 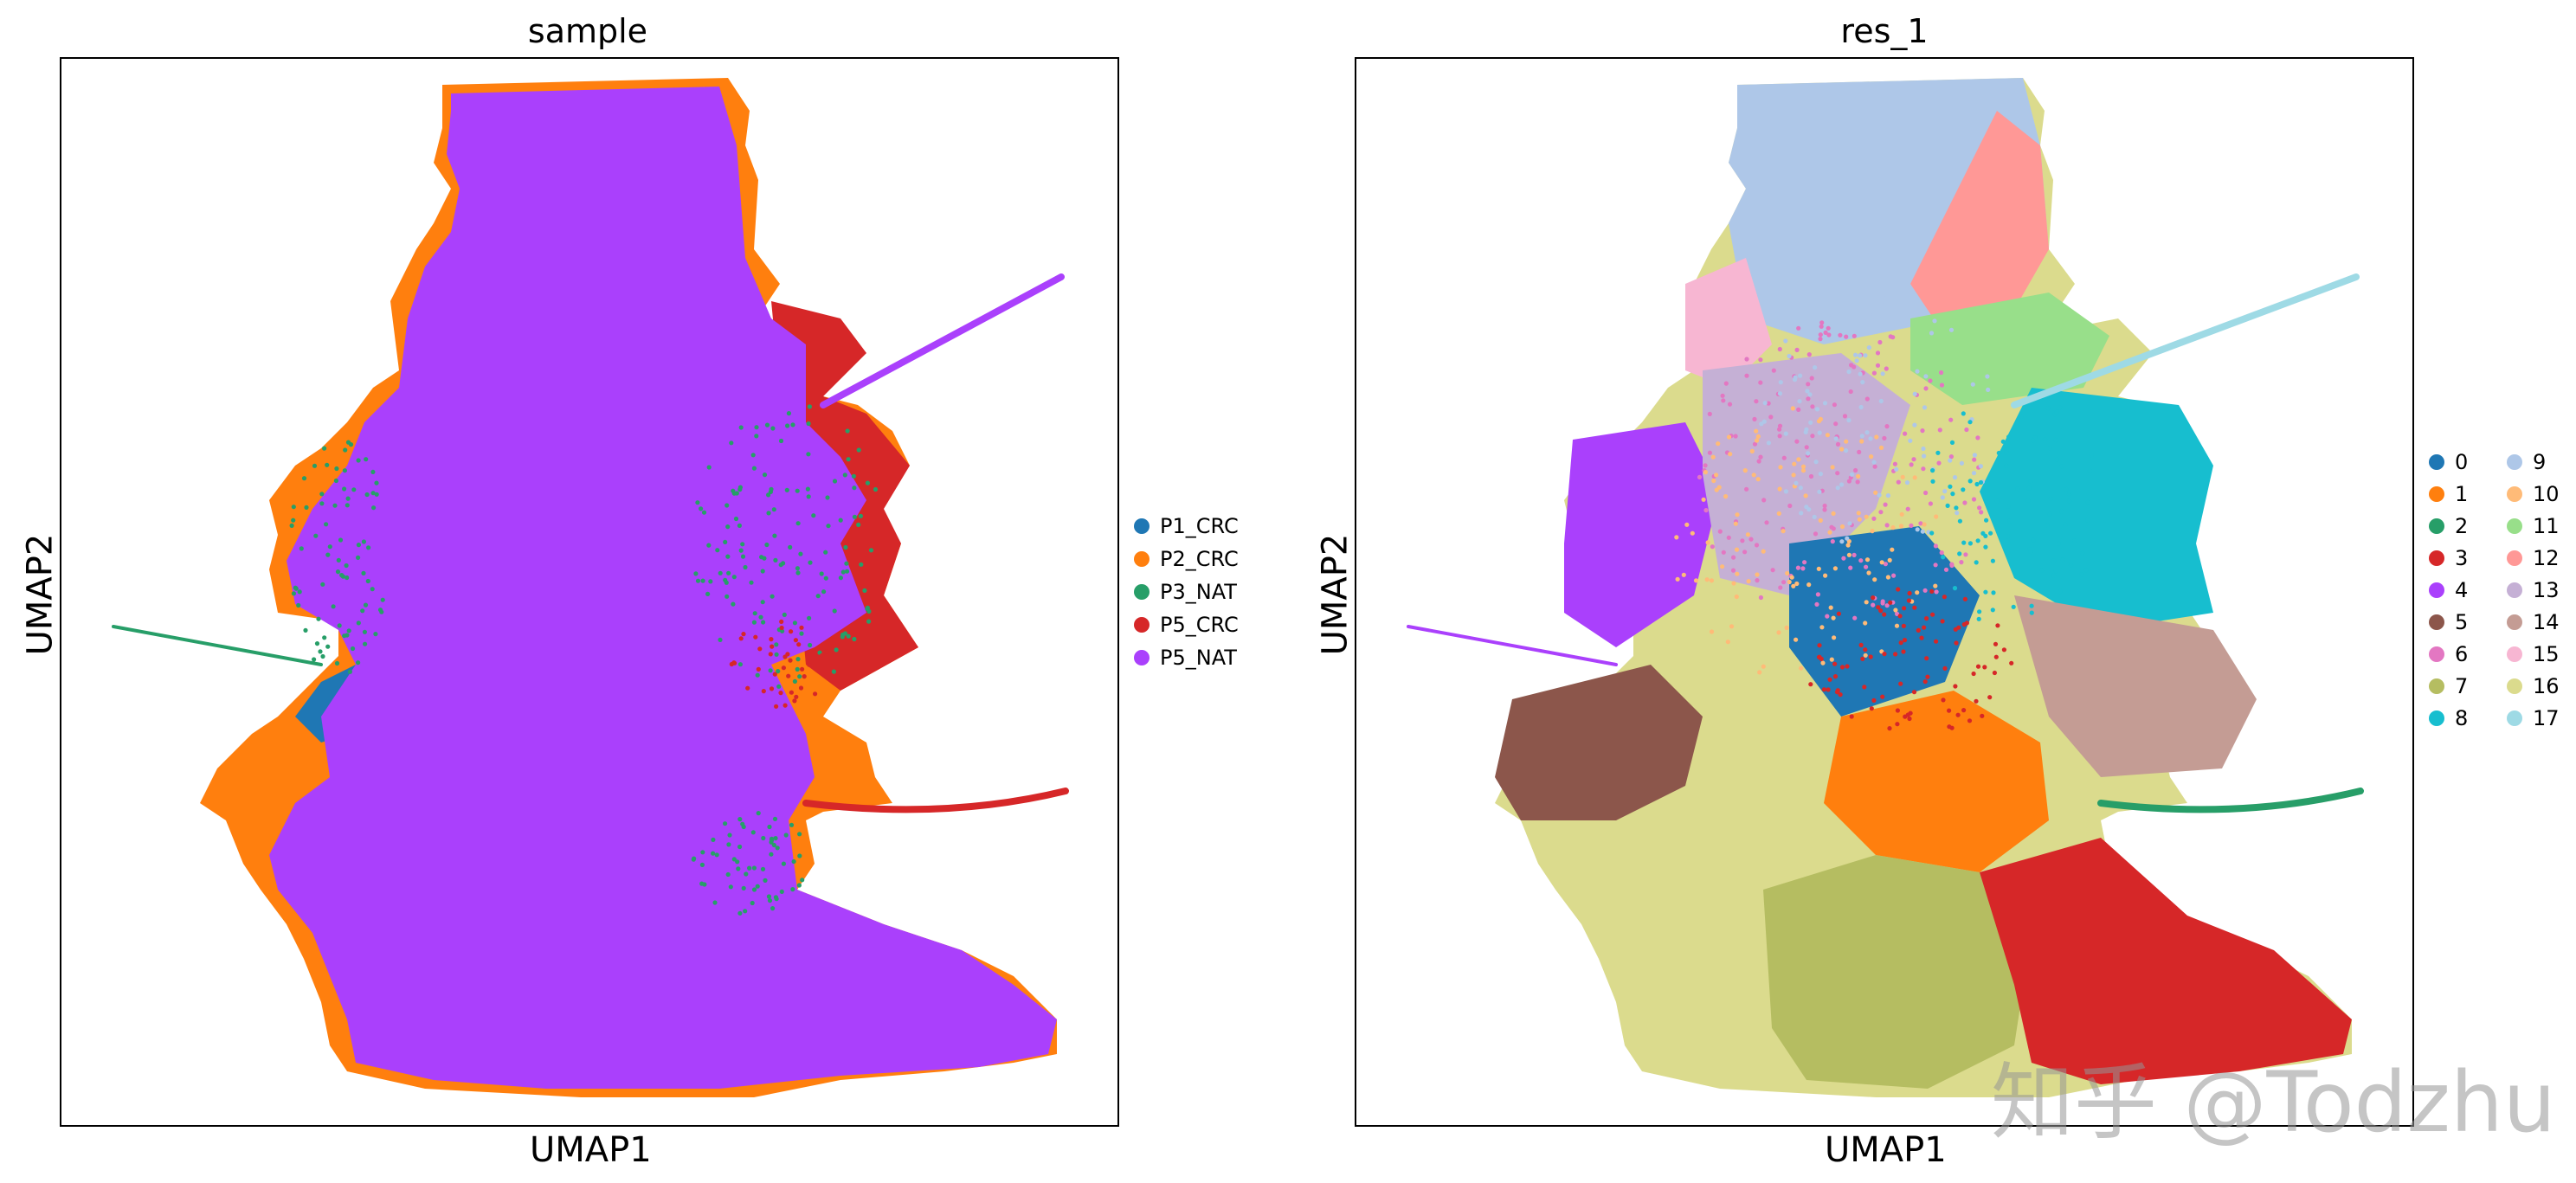 I want to click on cluster-11-region, so click(x=2010, y=349).